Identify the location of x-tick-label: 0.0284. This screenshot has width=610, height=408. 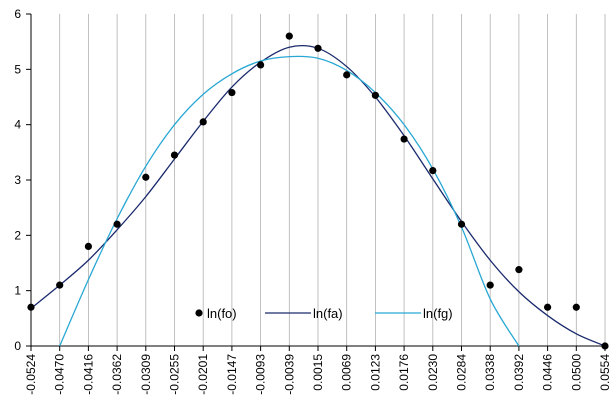
(462, 372).